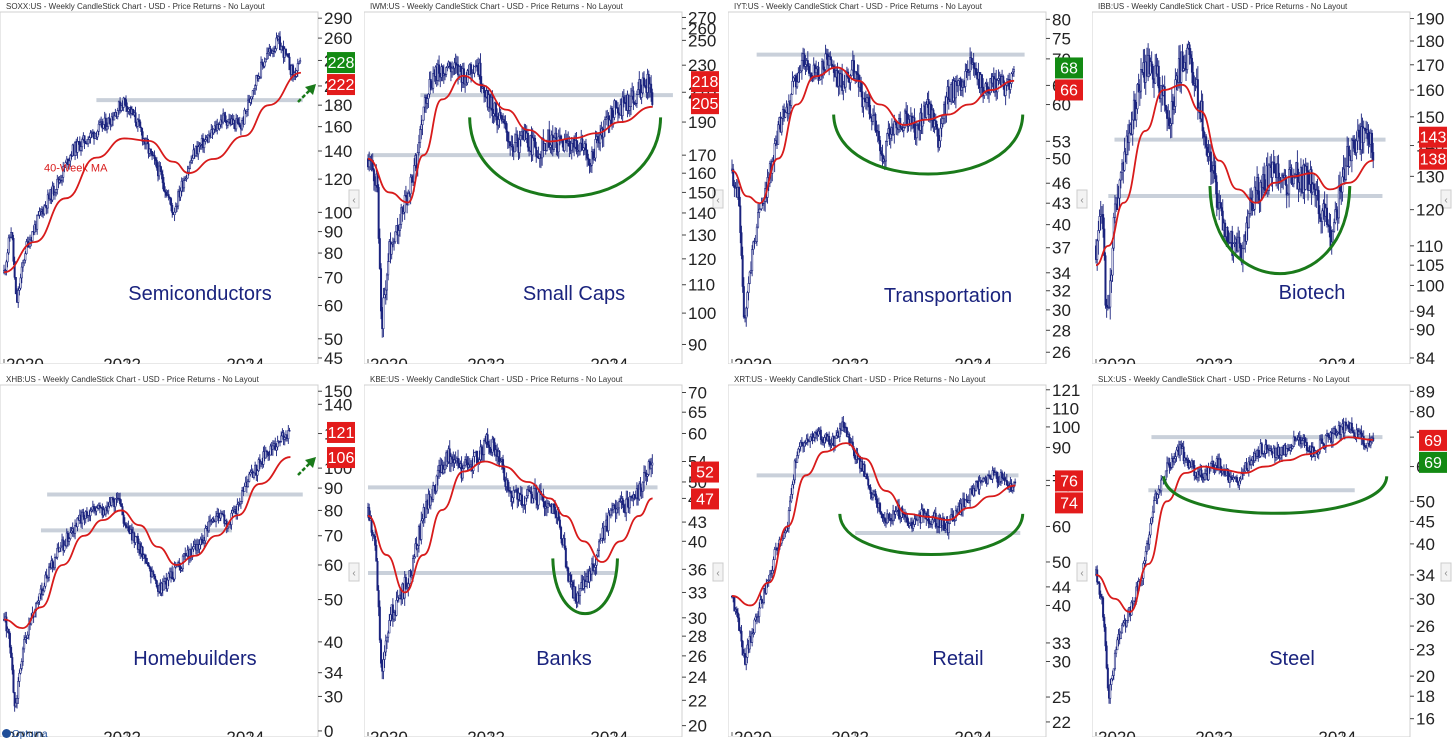 The width and height of the screenshot is (1456, 746). What do you see at coordinates (873, 524) in the screenshot?
I see `moving-average-line` at bounding box center [873, 524].